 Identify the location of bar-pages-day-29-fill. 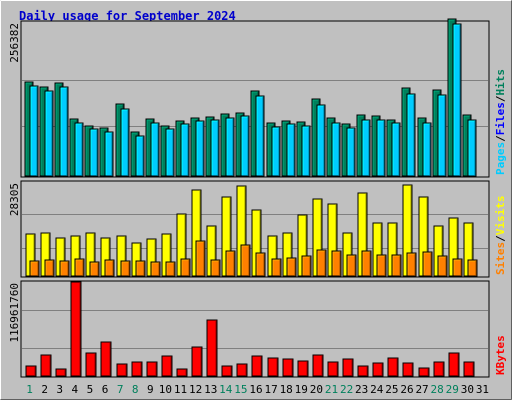
(457, 100).